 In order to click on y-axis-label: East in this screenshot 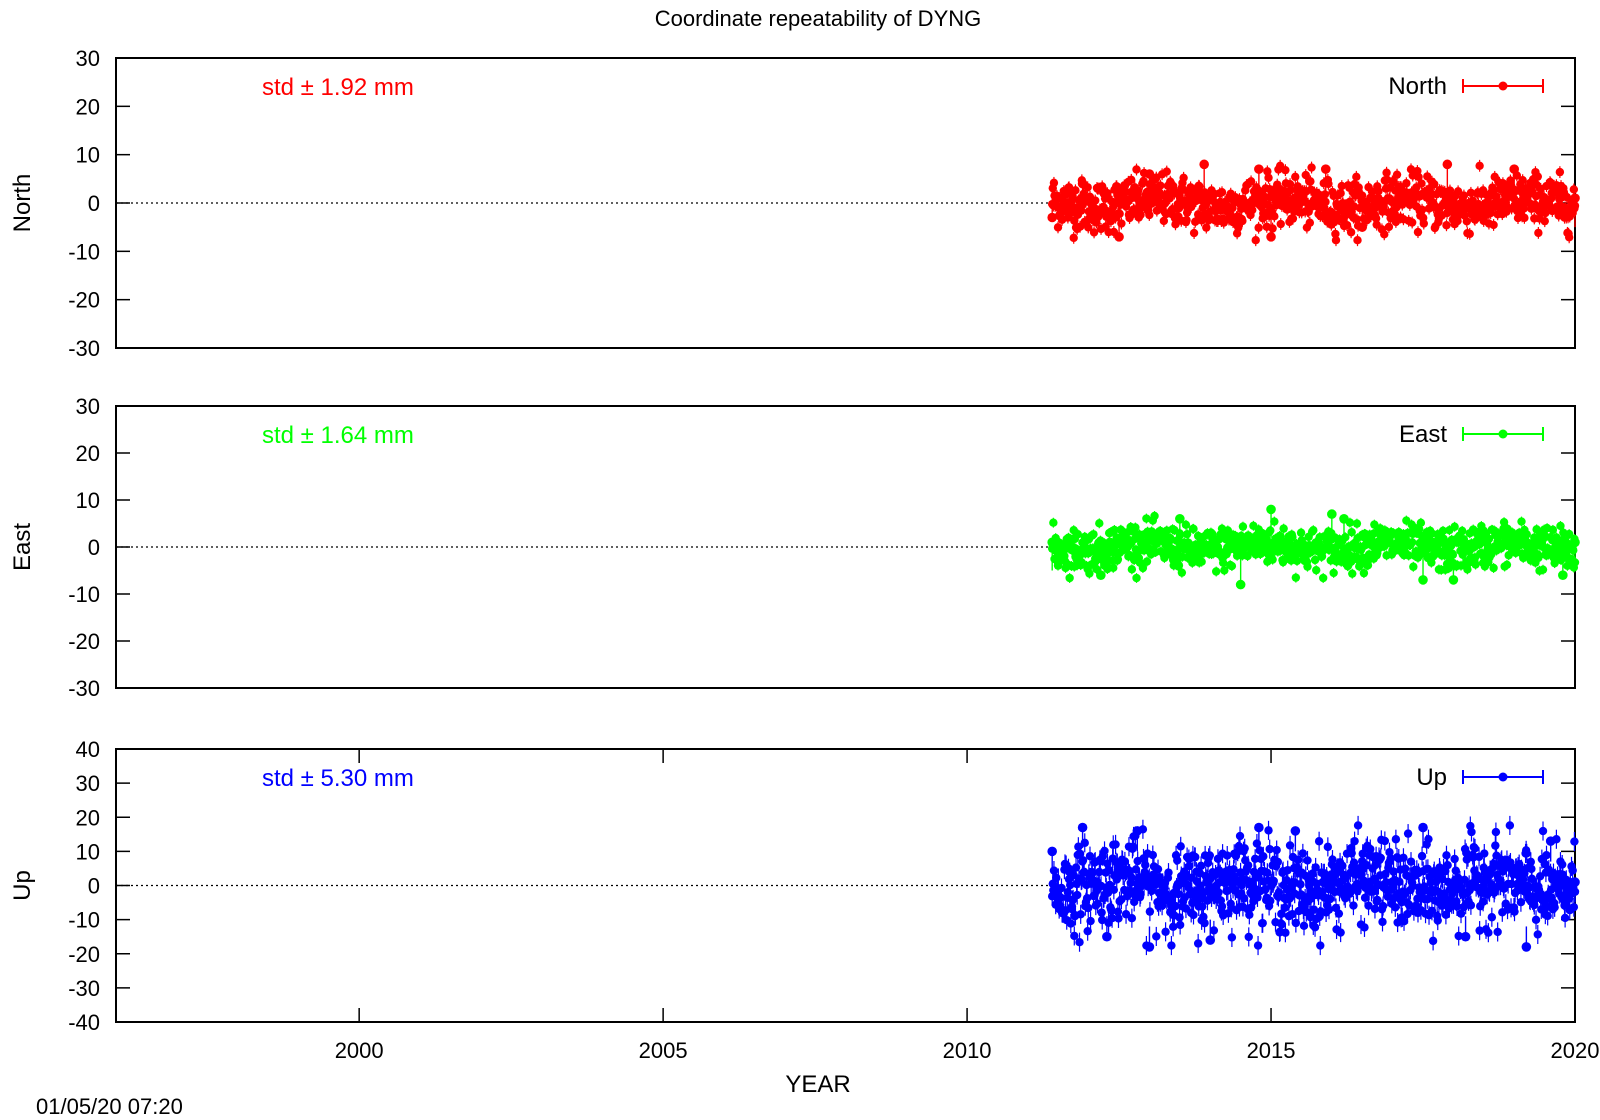, I will do `click(22, 547)`.